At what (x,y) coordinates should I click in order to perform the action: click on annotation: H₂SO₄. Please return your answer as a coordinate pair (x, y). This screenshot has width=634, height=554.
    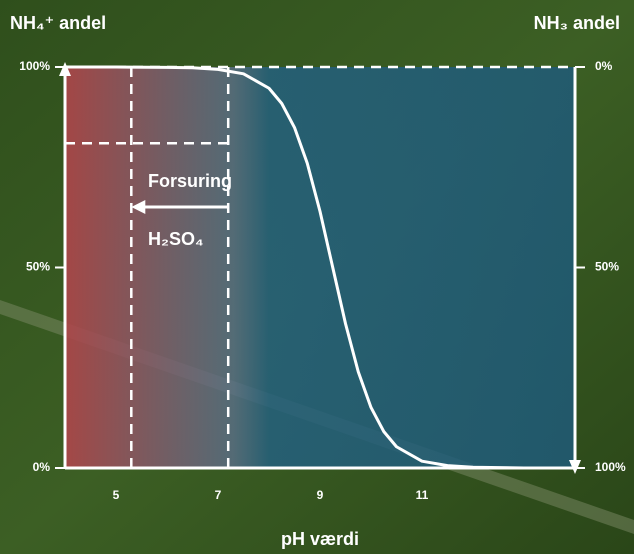
    Looking at the image, I should click on (176, 239).